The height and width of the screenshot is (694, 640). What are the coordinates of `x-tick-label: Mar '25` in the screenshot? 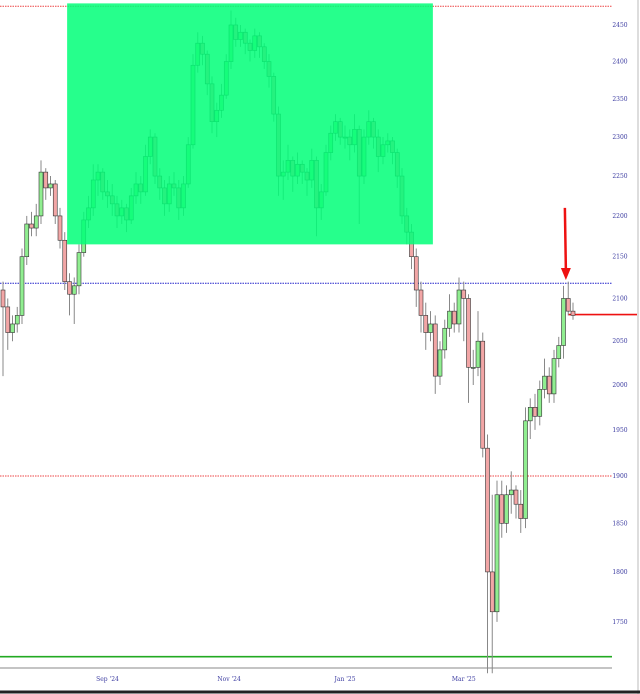 It's located at (464, 679).